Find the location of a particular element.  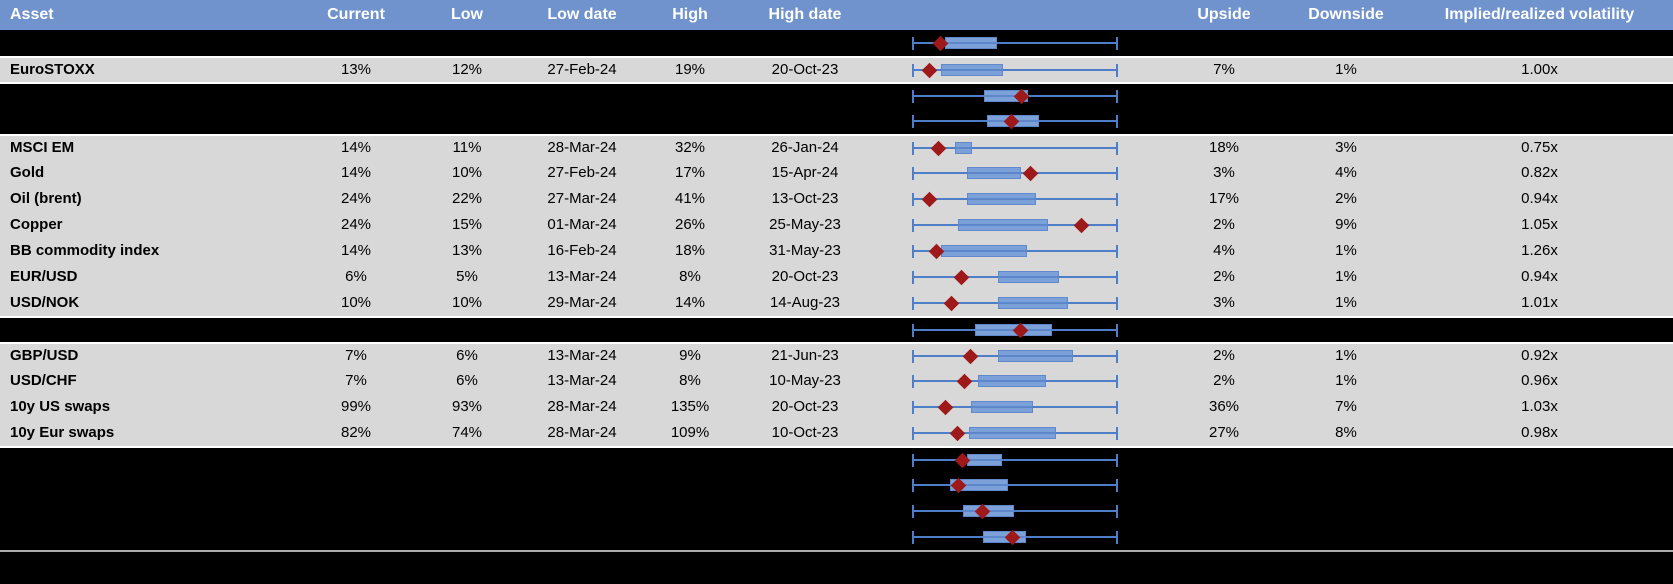

high-cell: 17% is located at coordinates (690, 172).